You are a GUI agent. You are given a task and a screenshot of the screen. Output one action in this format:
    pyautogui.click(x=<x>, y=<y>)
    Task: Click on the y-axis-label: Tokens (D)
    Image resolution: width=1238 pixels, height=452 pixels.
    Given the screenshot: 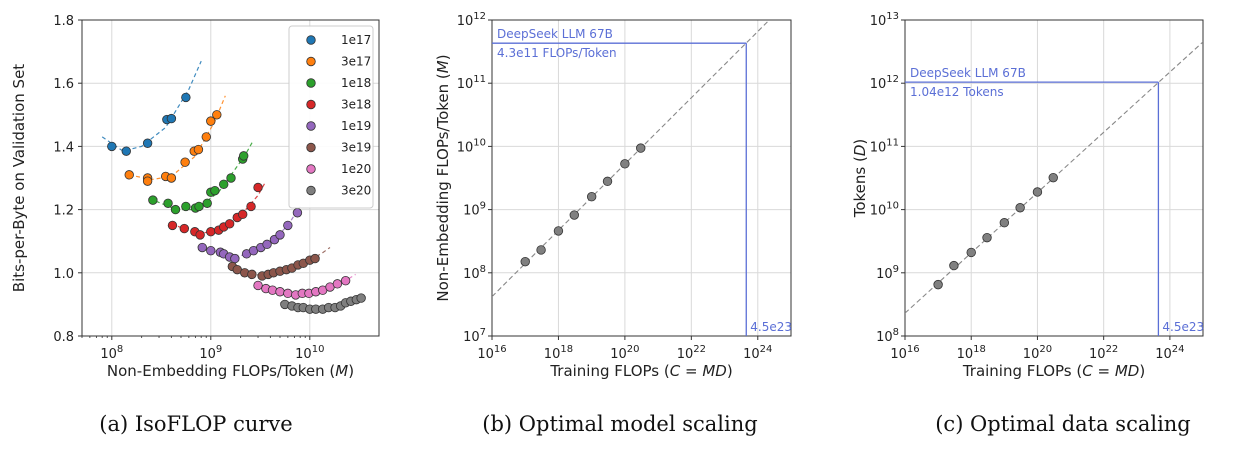 What is the action you would take?
    pyautogui.click(x=860, y=179)
    